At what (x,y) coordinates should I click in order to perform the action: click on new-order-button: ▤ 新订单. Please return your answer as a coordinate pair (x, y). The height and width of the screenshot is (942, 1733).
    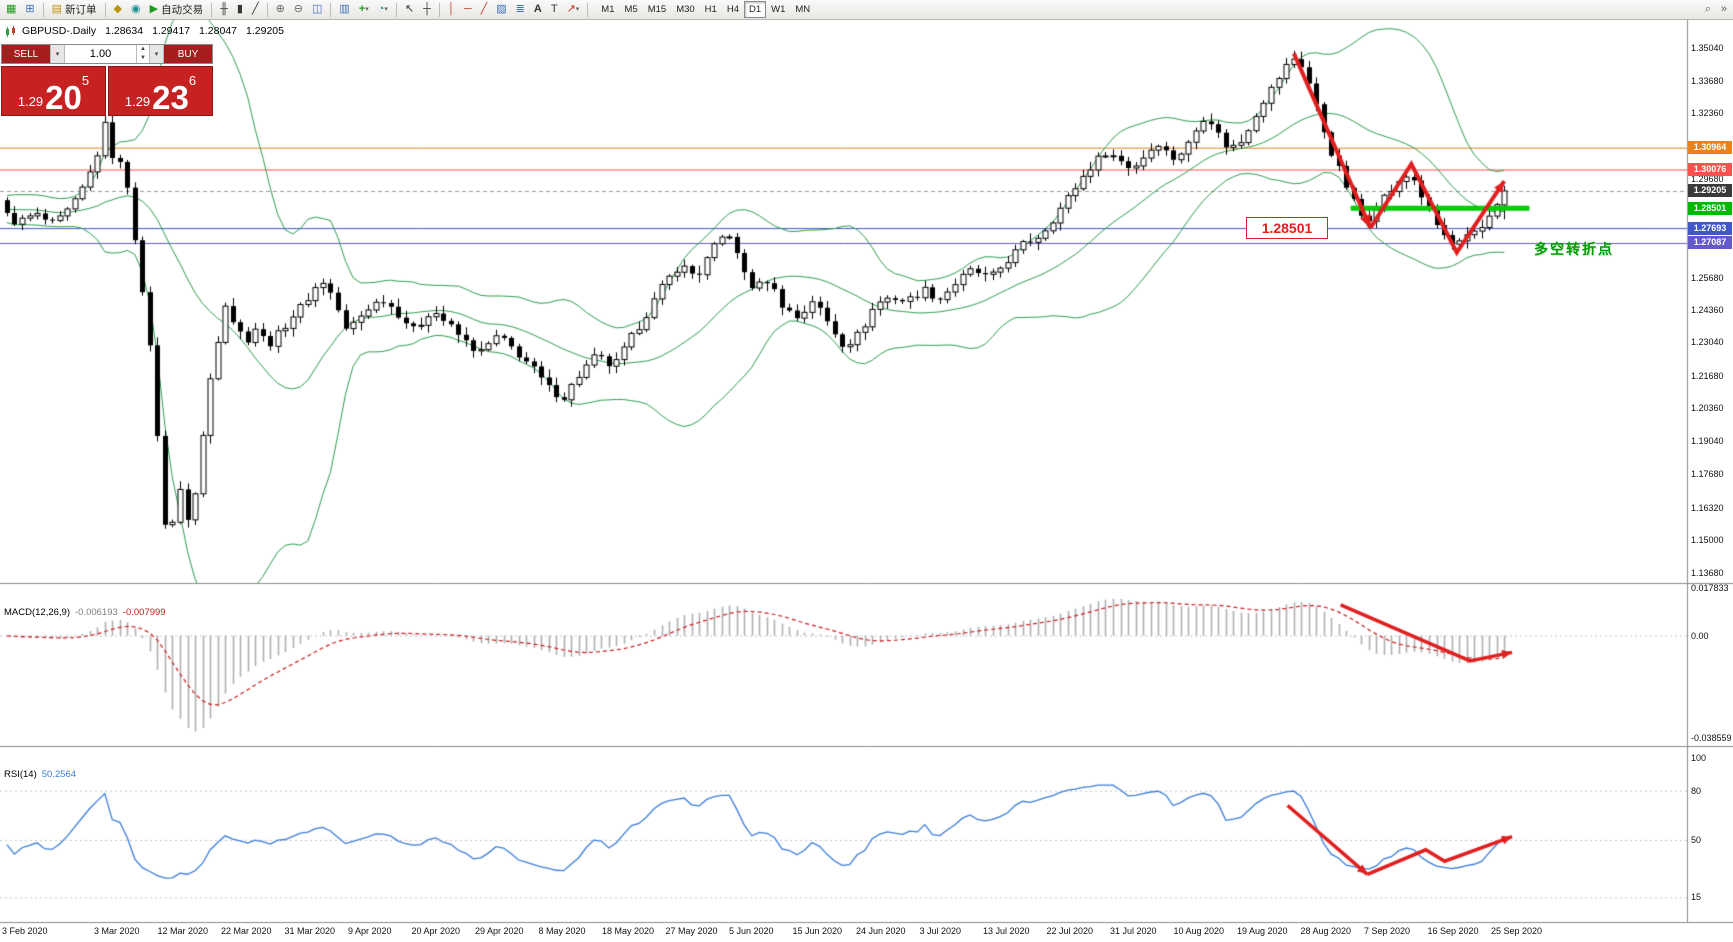
    Looking at the image, I should click on (74, 9).